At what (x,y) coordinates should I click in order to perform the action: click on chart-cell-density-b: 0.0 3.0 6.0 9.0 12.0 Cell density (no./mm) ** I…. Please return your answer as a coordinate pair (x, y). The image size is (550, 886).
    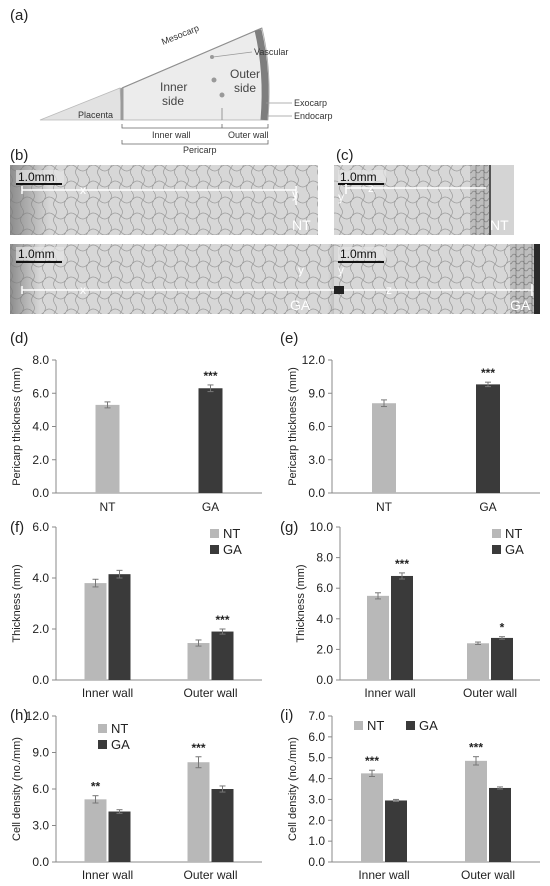
    Looking at the image, I should click on (136, 795).